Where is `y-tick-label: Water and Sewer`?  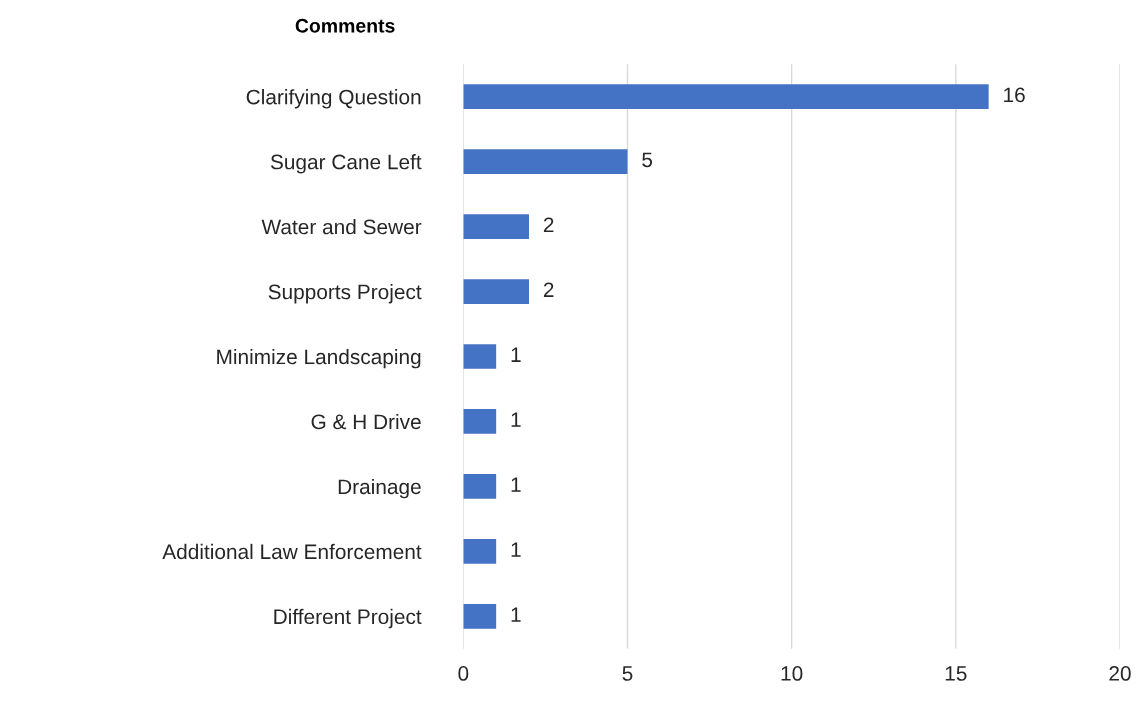 y-tick-label: Water and Sewer is located at coordinates (341, 227).